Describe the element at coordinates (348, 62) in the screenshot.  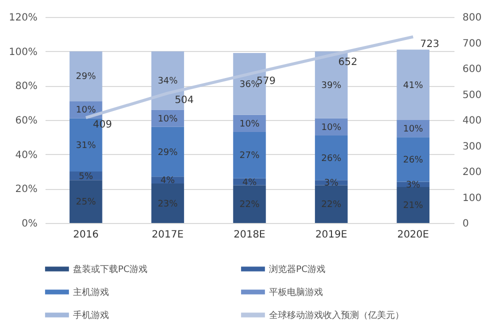
I see `data-label: 652` at that location.